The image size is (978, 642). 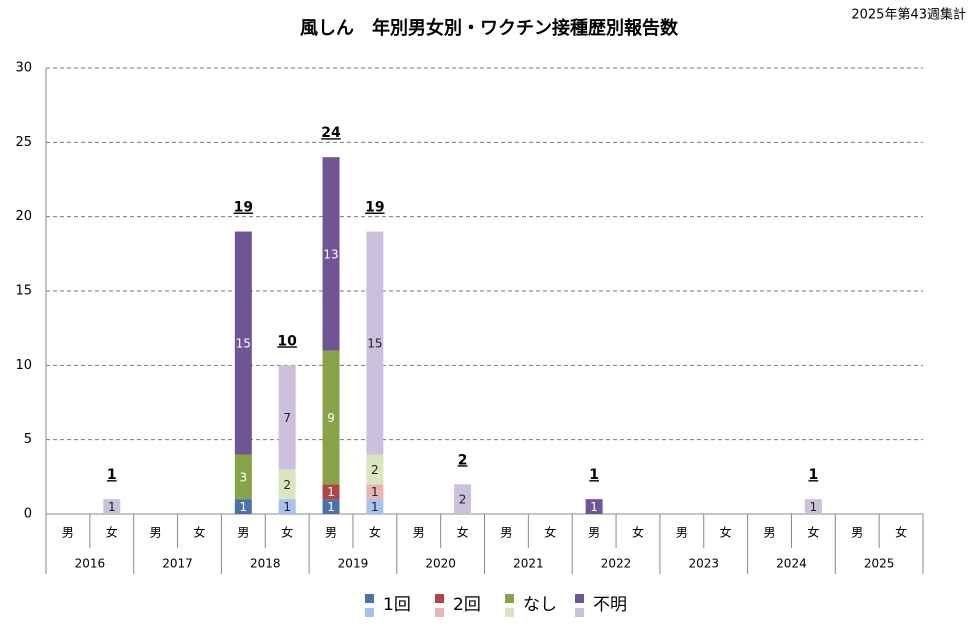 I want to click on legend-label: 2回, so click(x=467, y=605).